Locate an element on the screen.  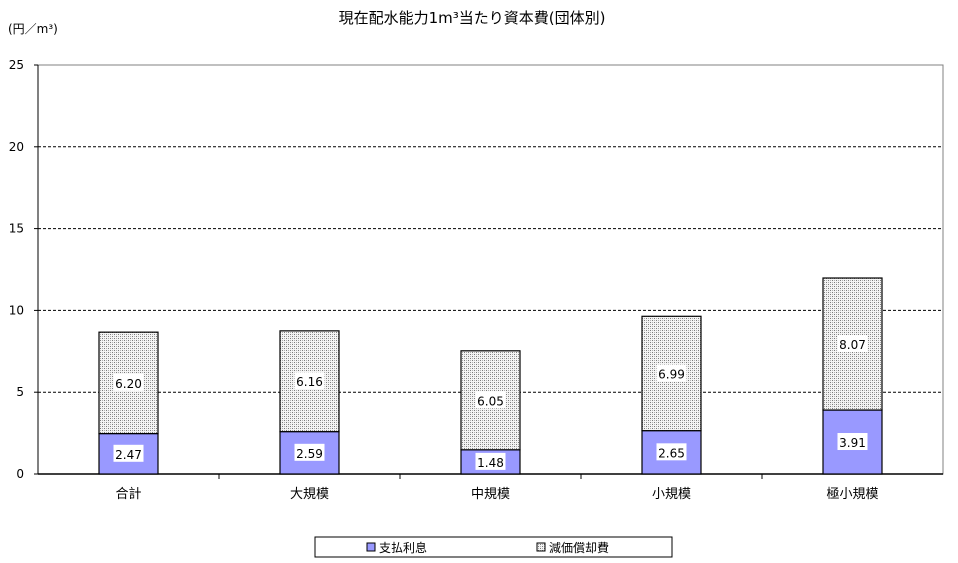
y-axis-unit: (円／m³) is located at coordinates (33, 29).